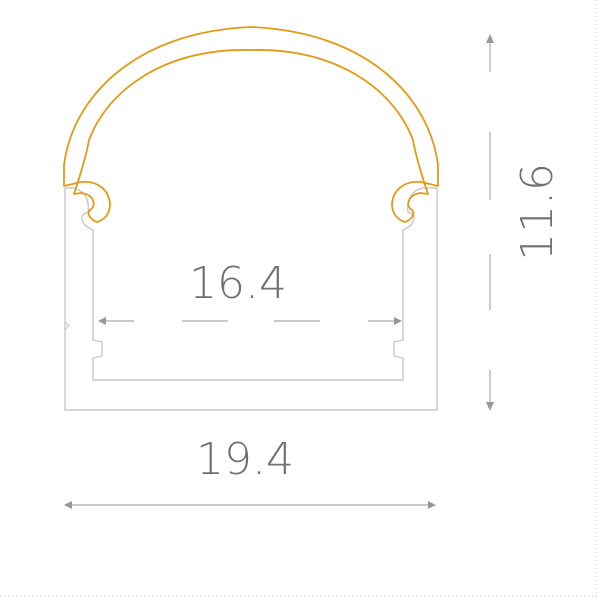 This screenshot has height=600, width=600. I want to click on height-label: 11.6, so click(537, 212).